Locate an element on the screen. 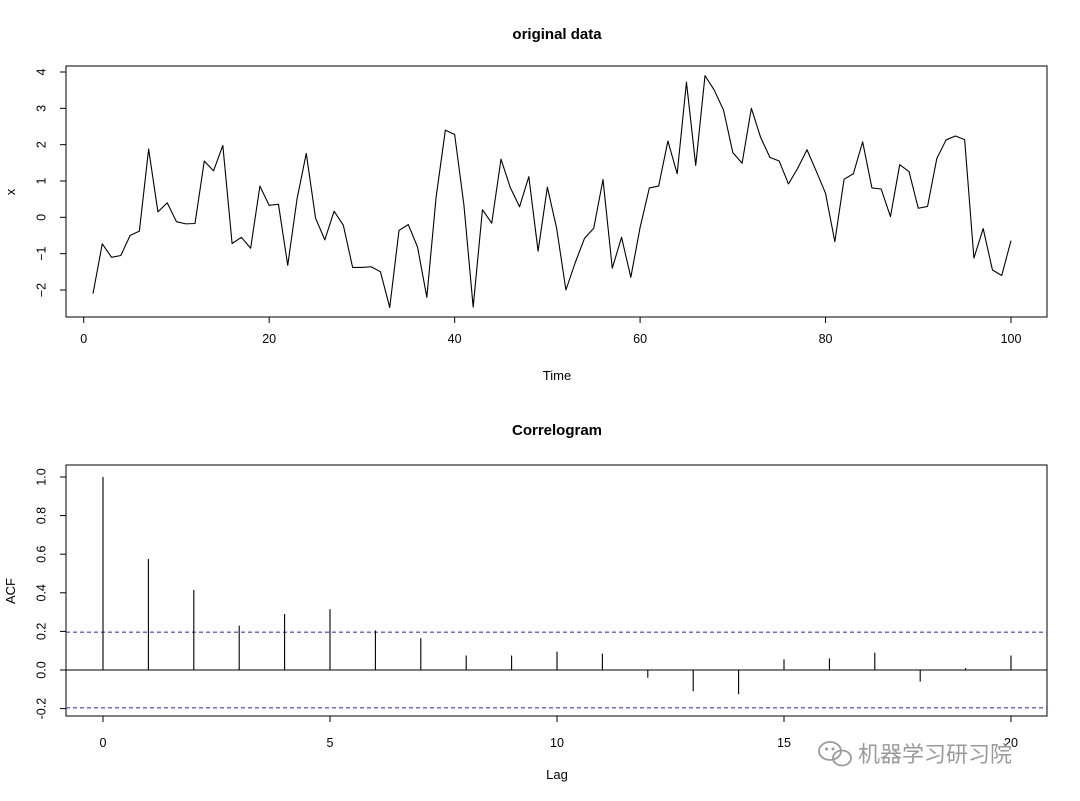 This screenshot has width=1080, height=801. bottom-y-tick-label: 0.2 is located at coordinates (41, 631).